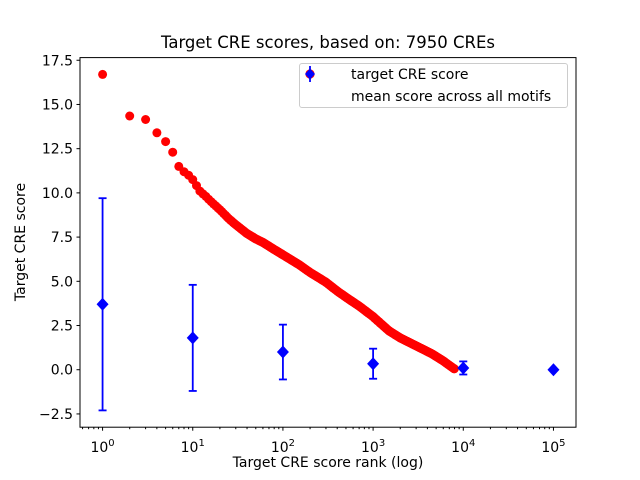  I want to click on x-tick-label: 10³, so click(373, 447).